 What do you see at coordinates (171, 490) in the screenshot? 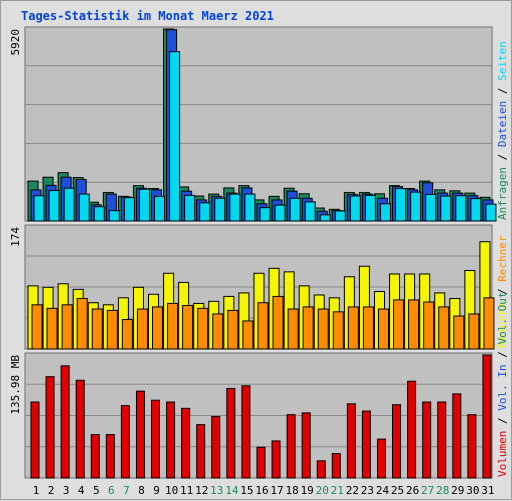
I see `x-tick-label-day-10: 10` at bounding box center [171, 490].